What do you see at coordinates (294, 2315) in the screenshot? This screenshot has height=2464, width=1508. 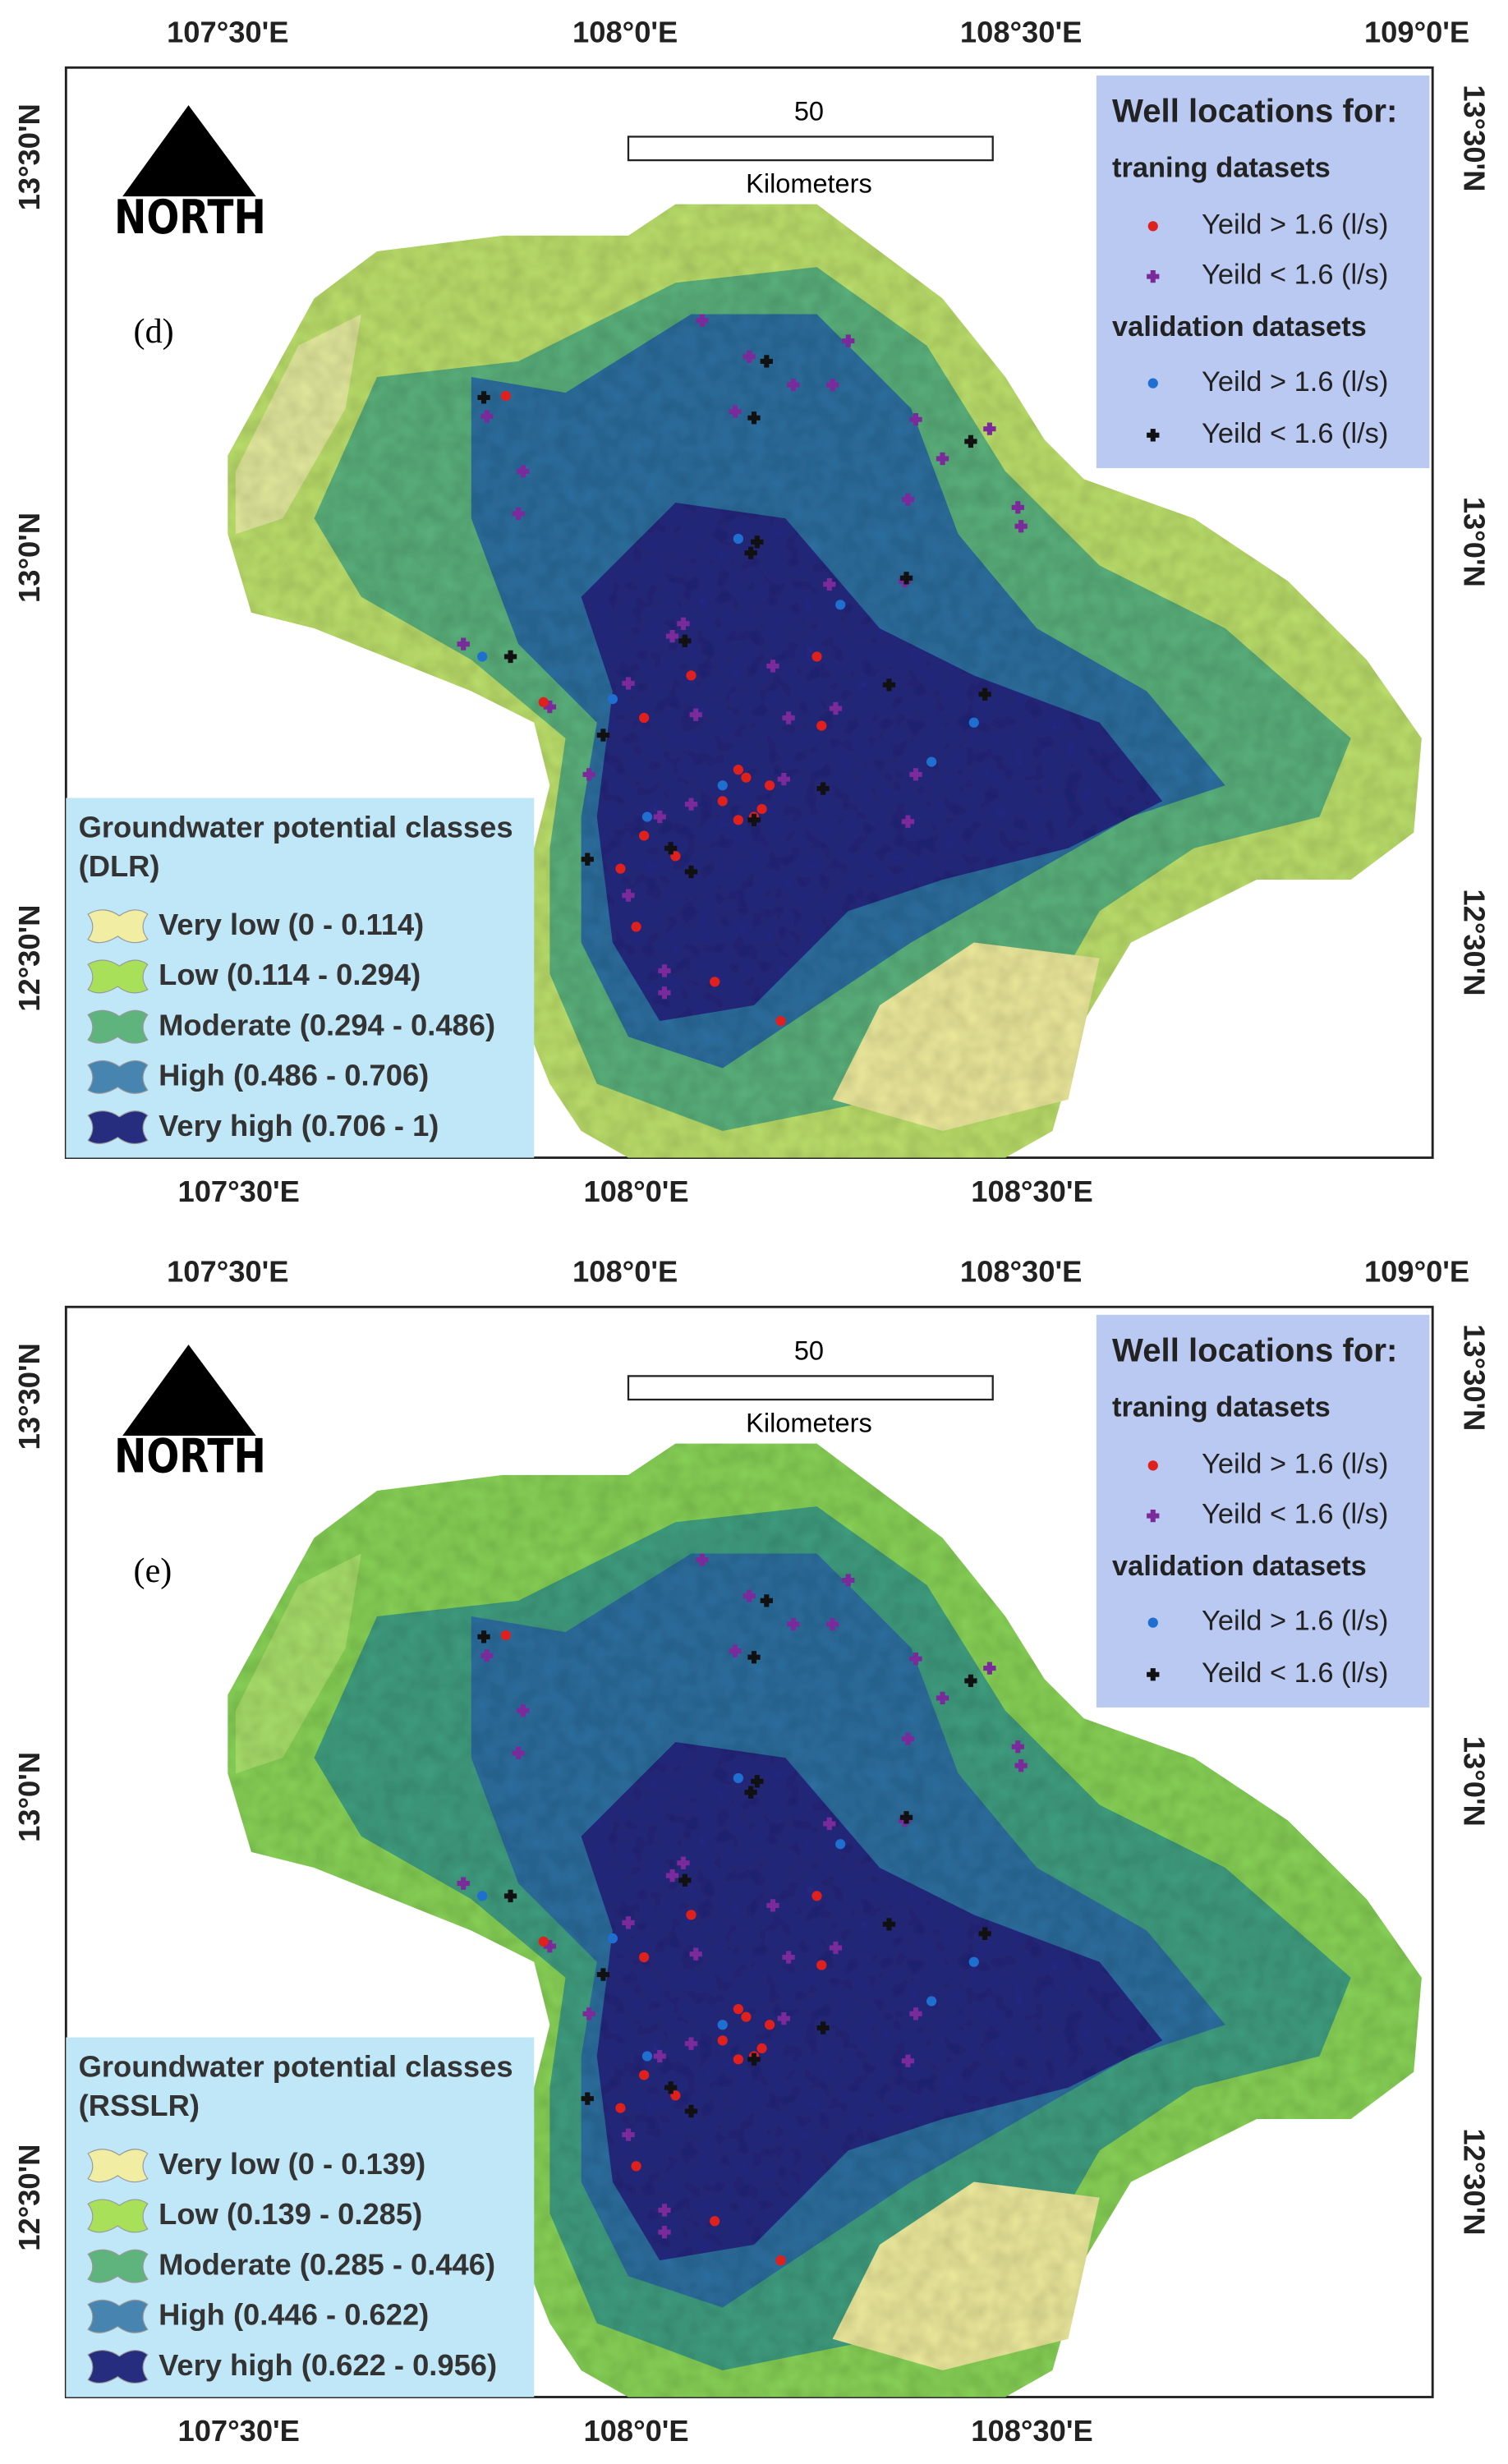 I see `class-label: High (0.446 - 0.622)` at bounding box center [294, 2315].